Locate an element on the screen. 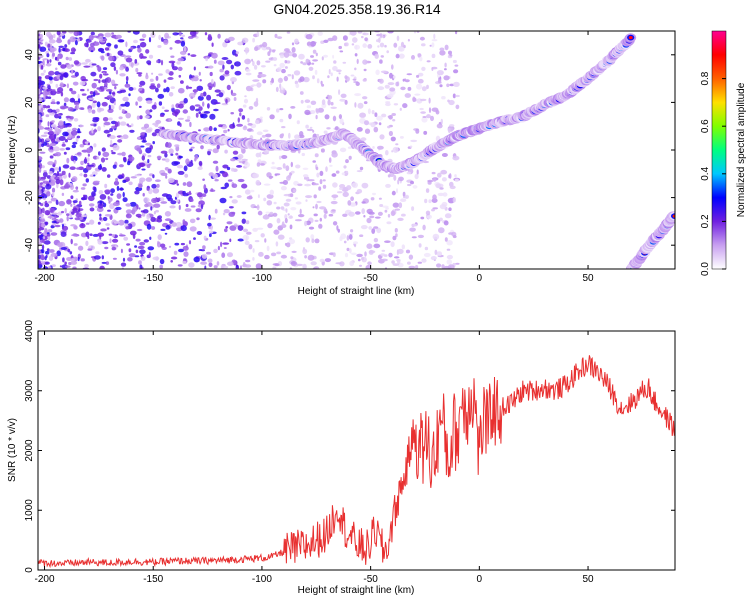 This screenshot has height=600, width=750. colorbar-gradient is located at coordinates (719, 150).